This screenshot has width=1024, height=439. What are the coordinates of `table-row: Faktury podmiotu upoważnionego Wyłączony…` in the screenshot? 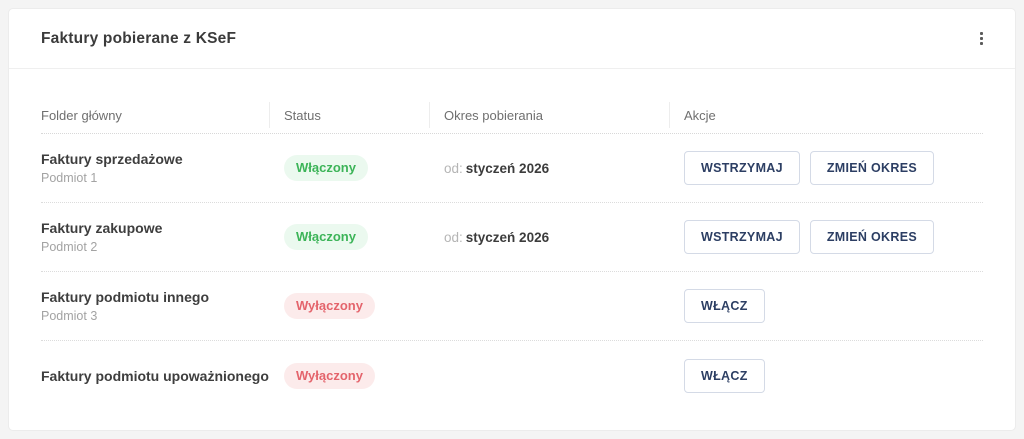 It's located at (512, 375).